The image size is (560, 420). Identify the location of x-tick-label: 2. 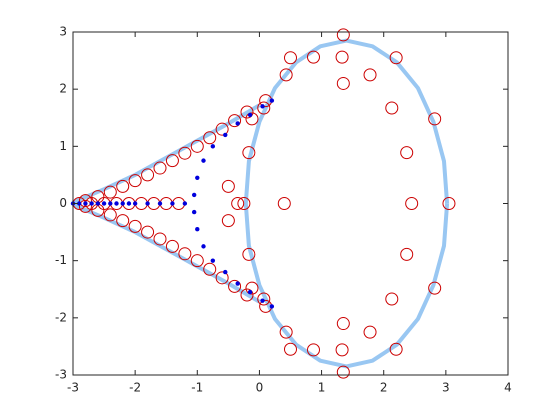
(384, 388).